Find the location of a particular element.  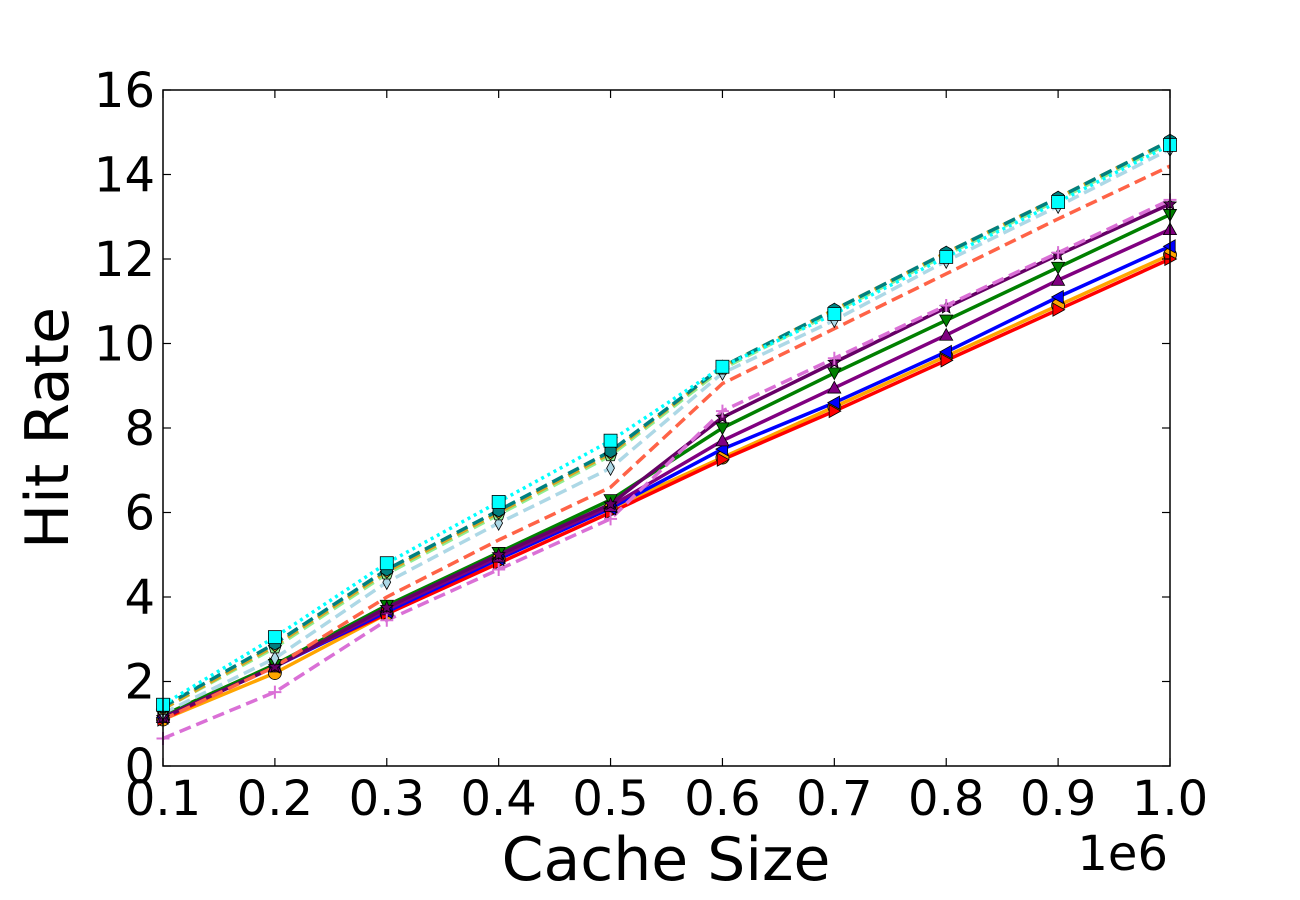

y-tick-label: 16 is located at coordinates (124, 91).